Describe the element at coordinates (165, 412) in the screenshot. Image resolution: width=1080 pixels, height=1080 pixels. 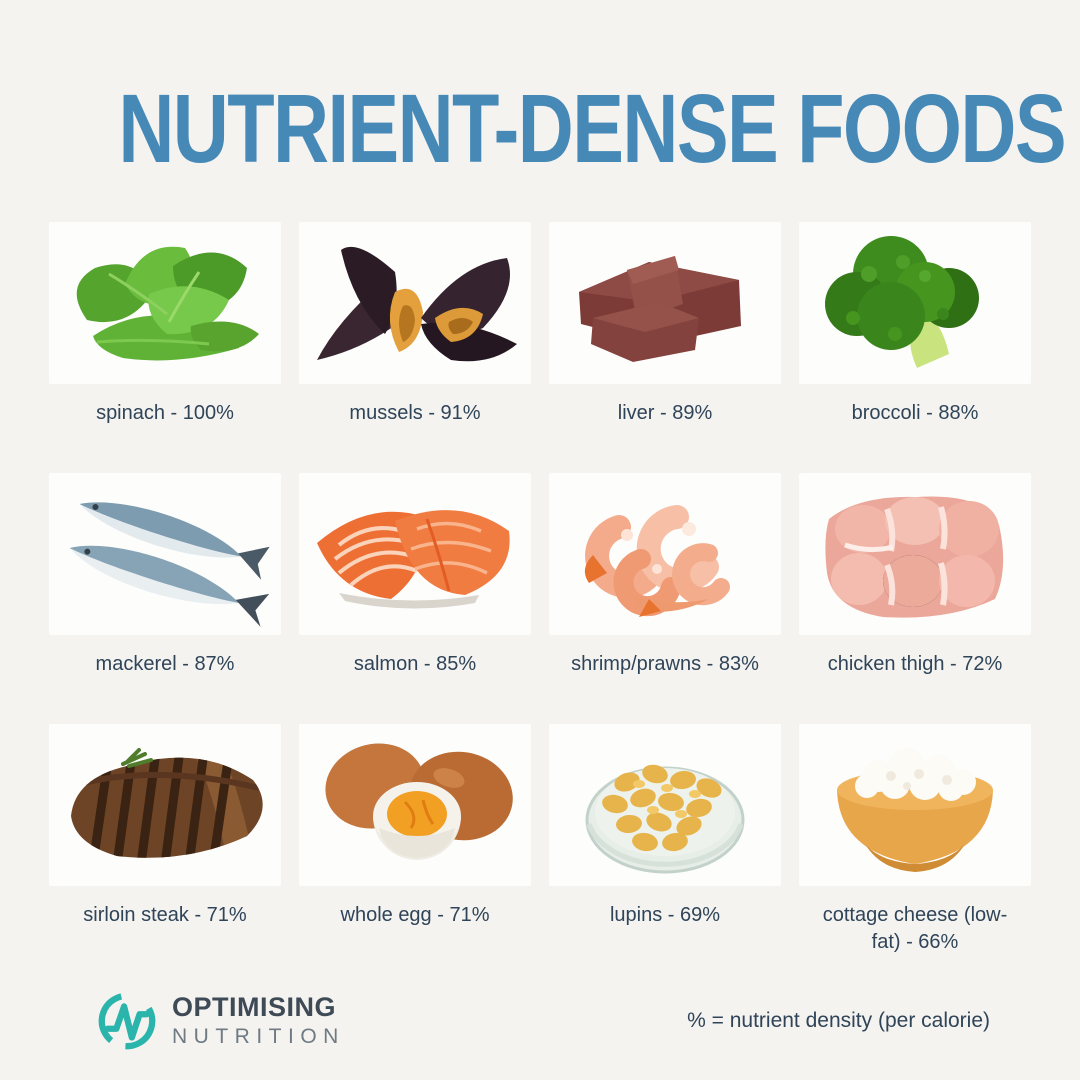
I see `food-label: spinach - 100%` at that location.